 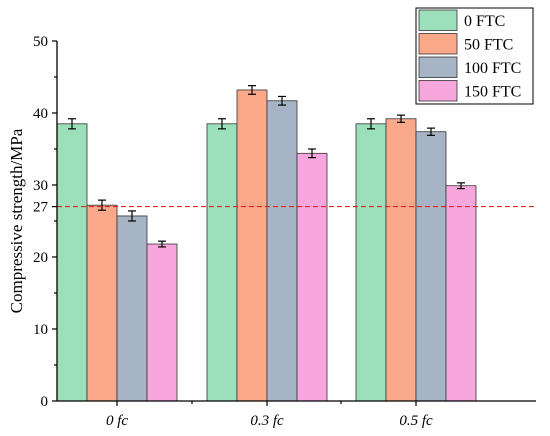 I want to click on y-tick-label: 40, so click(x=40, y=114).